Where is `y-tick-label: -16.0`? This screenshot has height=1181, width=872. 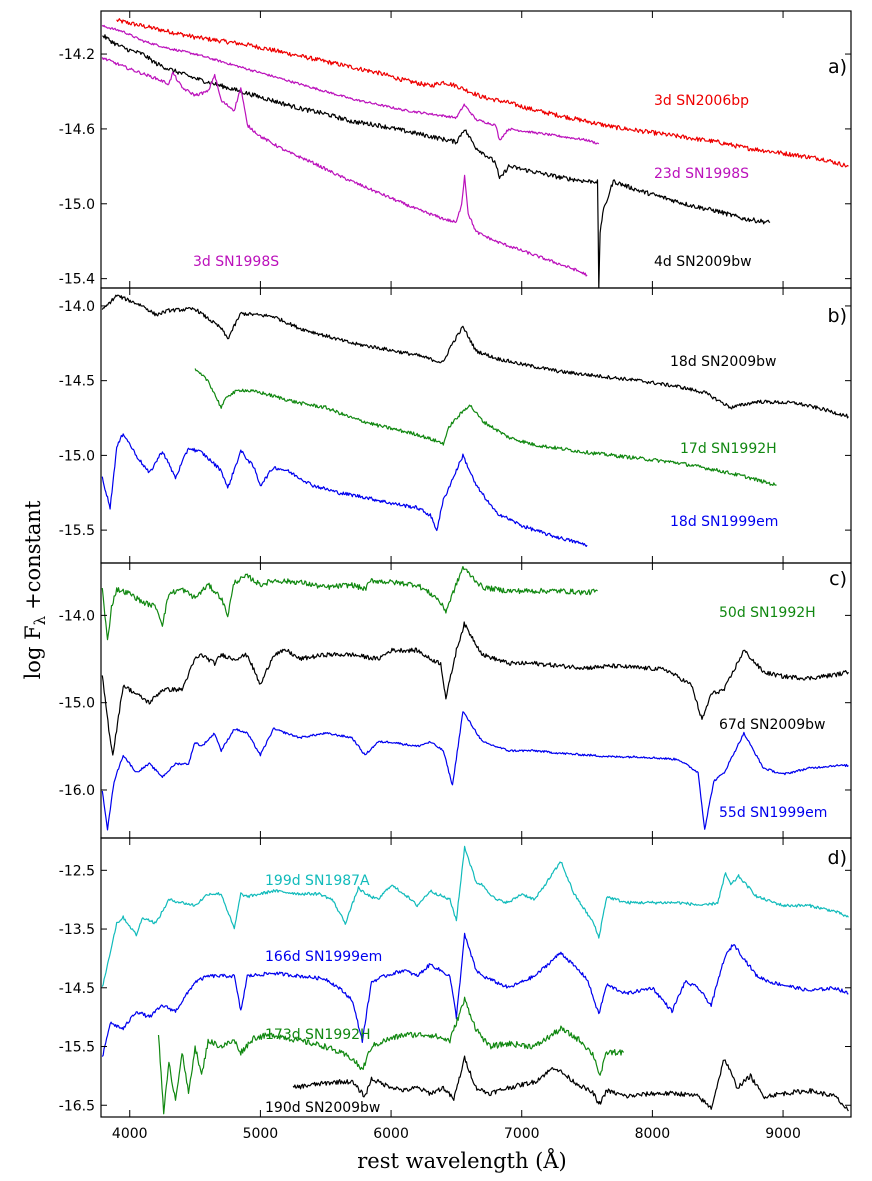 y-tick-label: -16.0 is located at coordinates (77, 791).